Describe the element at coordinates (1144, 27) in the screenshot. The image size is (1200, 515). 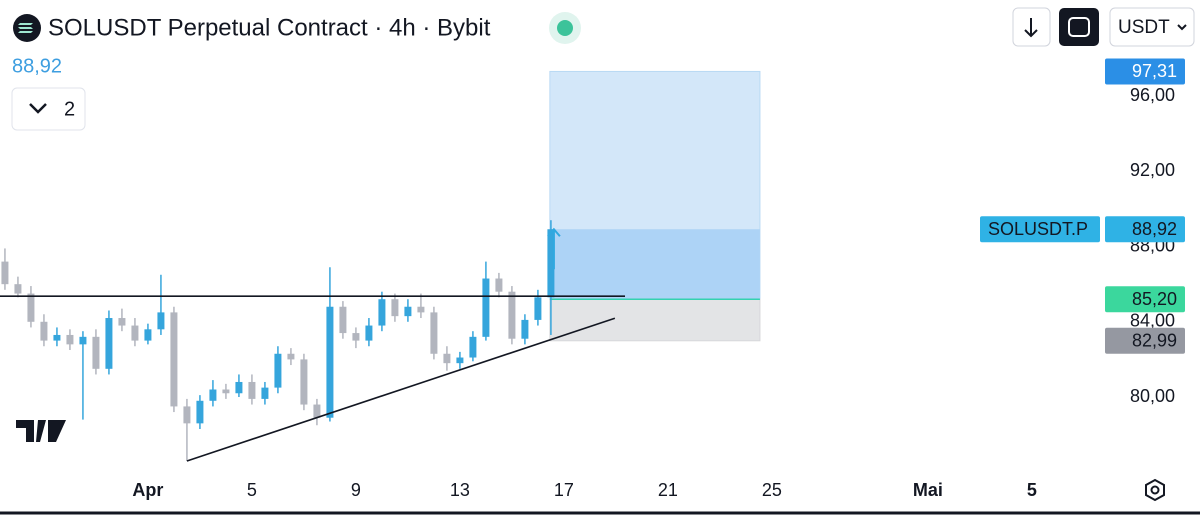
I see `currency: USDT` at that location.